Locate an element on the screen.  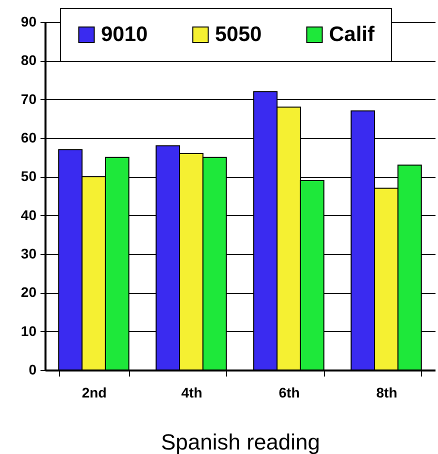
y-tick-label: 20 is located at coordinates (28, 292).